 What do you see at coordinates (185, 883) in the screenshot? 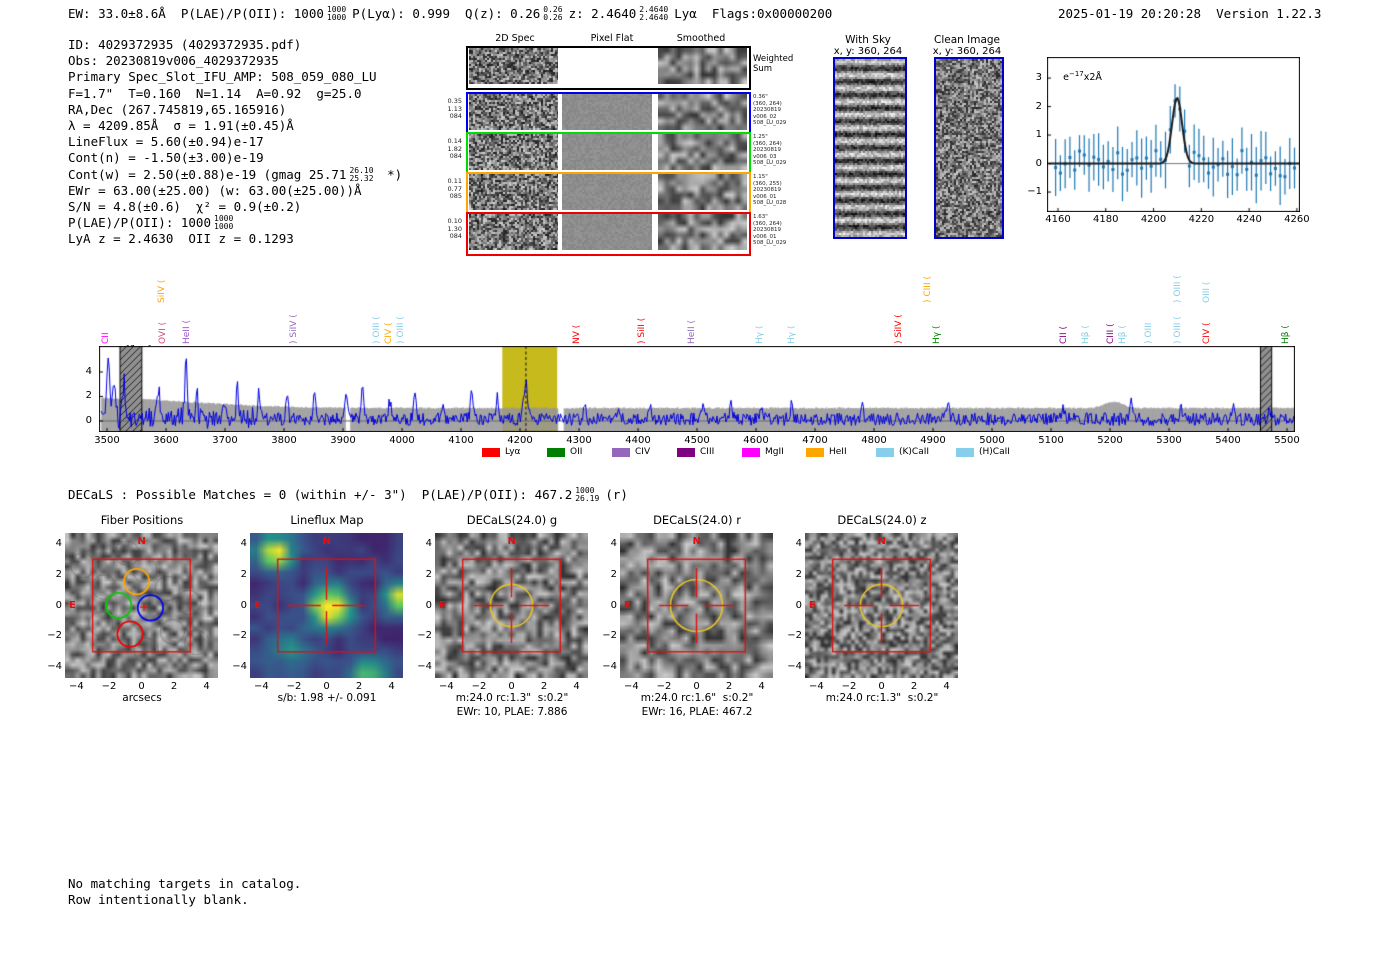
I see `footer-text: No matching targets in catalog.` at bounding box center [185, 883].